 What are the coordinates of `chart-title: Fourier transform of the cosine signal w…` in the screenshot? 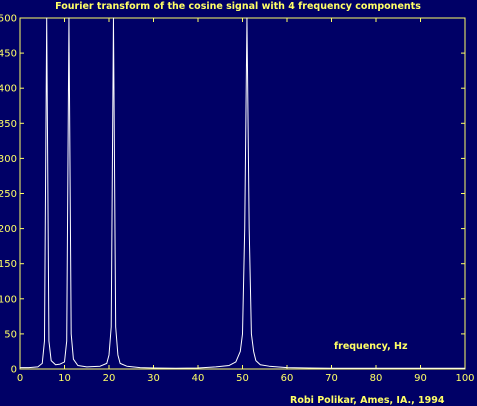 It's located at (238, 6).